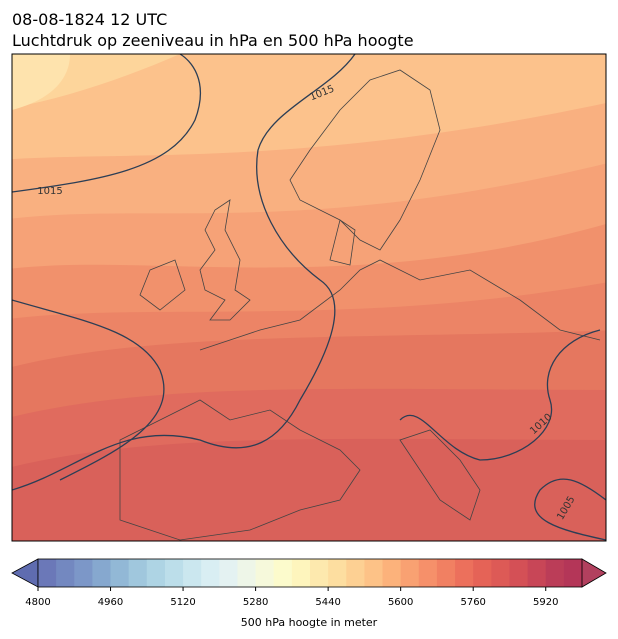 Image resolution: width=618 pixels, height=639 pixels. I want to click on colorbar-tick-label: 5440, so click(327, 602).